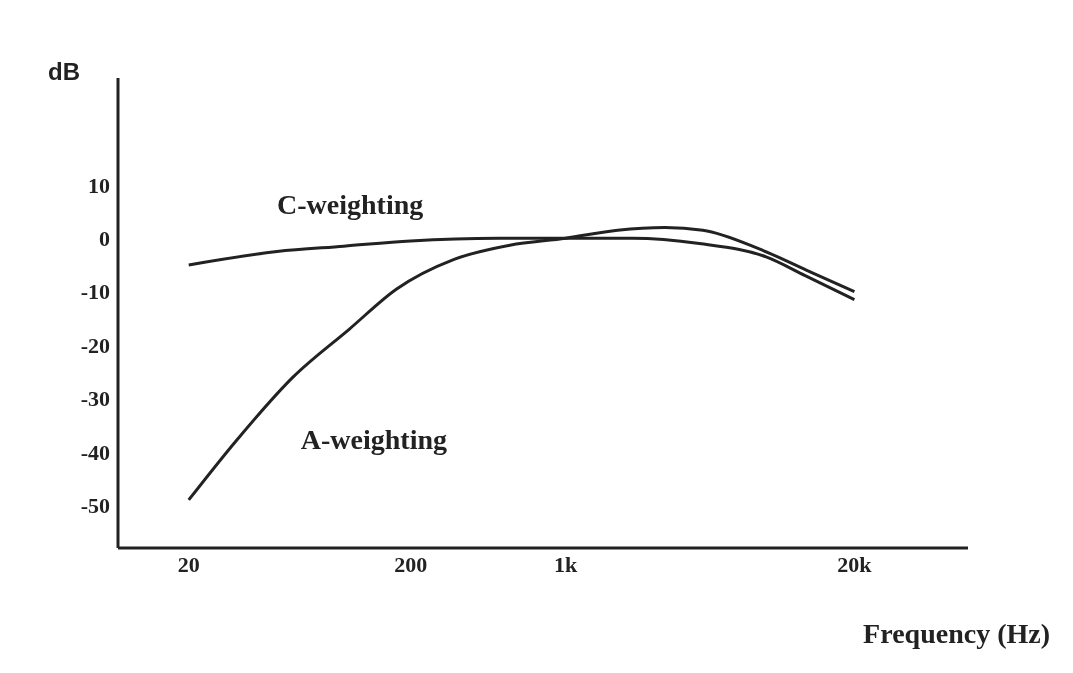 Image resolution: width=1073 pixels, height=673 pixels. I want to click on x-tick-label: 1k, so click(566, 564).